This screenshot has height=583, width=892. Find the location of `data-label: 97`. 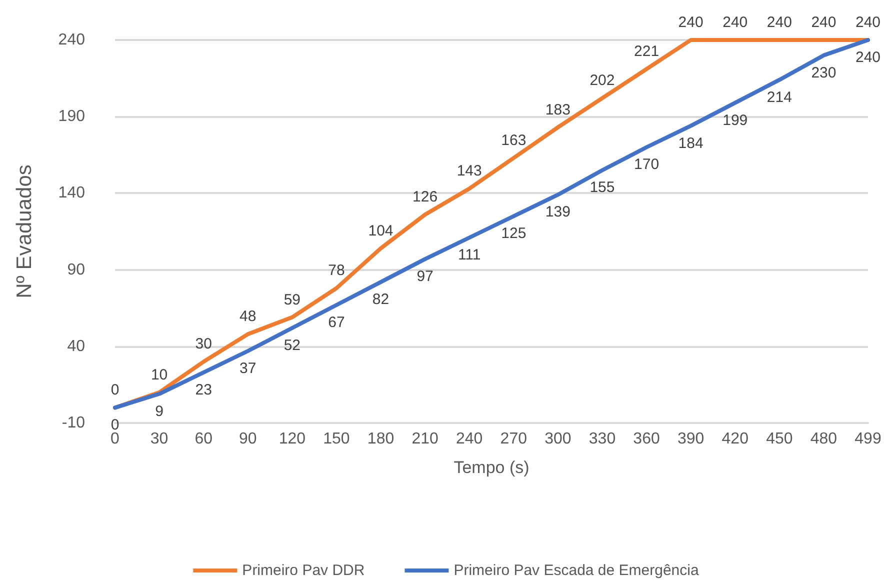

data-label: 97 is located at coordinates (425, 277).